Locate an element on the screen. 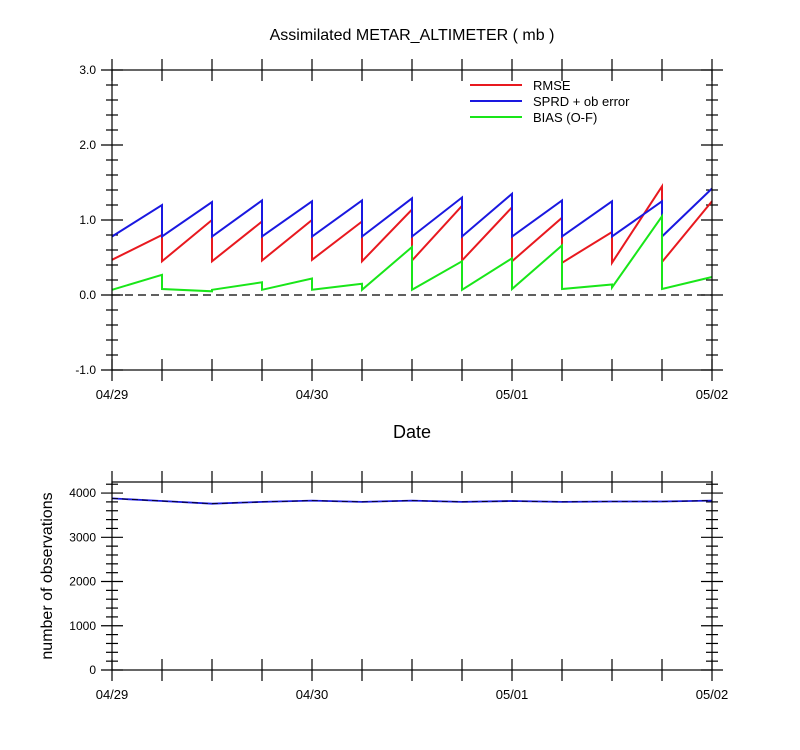 The height and width of the screenshot is (750, 800). y-tick-label: 2000 is located at coordinates (82, 582).